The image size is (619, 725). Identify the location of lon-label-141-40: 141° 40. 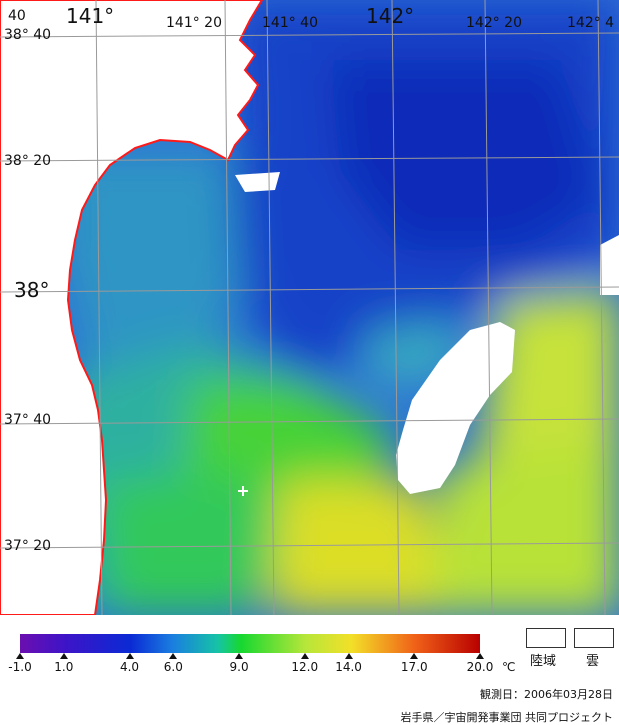
(290, 23).